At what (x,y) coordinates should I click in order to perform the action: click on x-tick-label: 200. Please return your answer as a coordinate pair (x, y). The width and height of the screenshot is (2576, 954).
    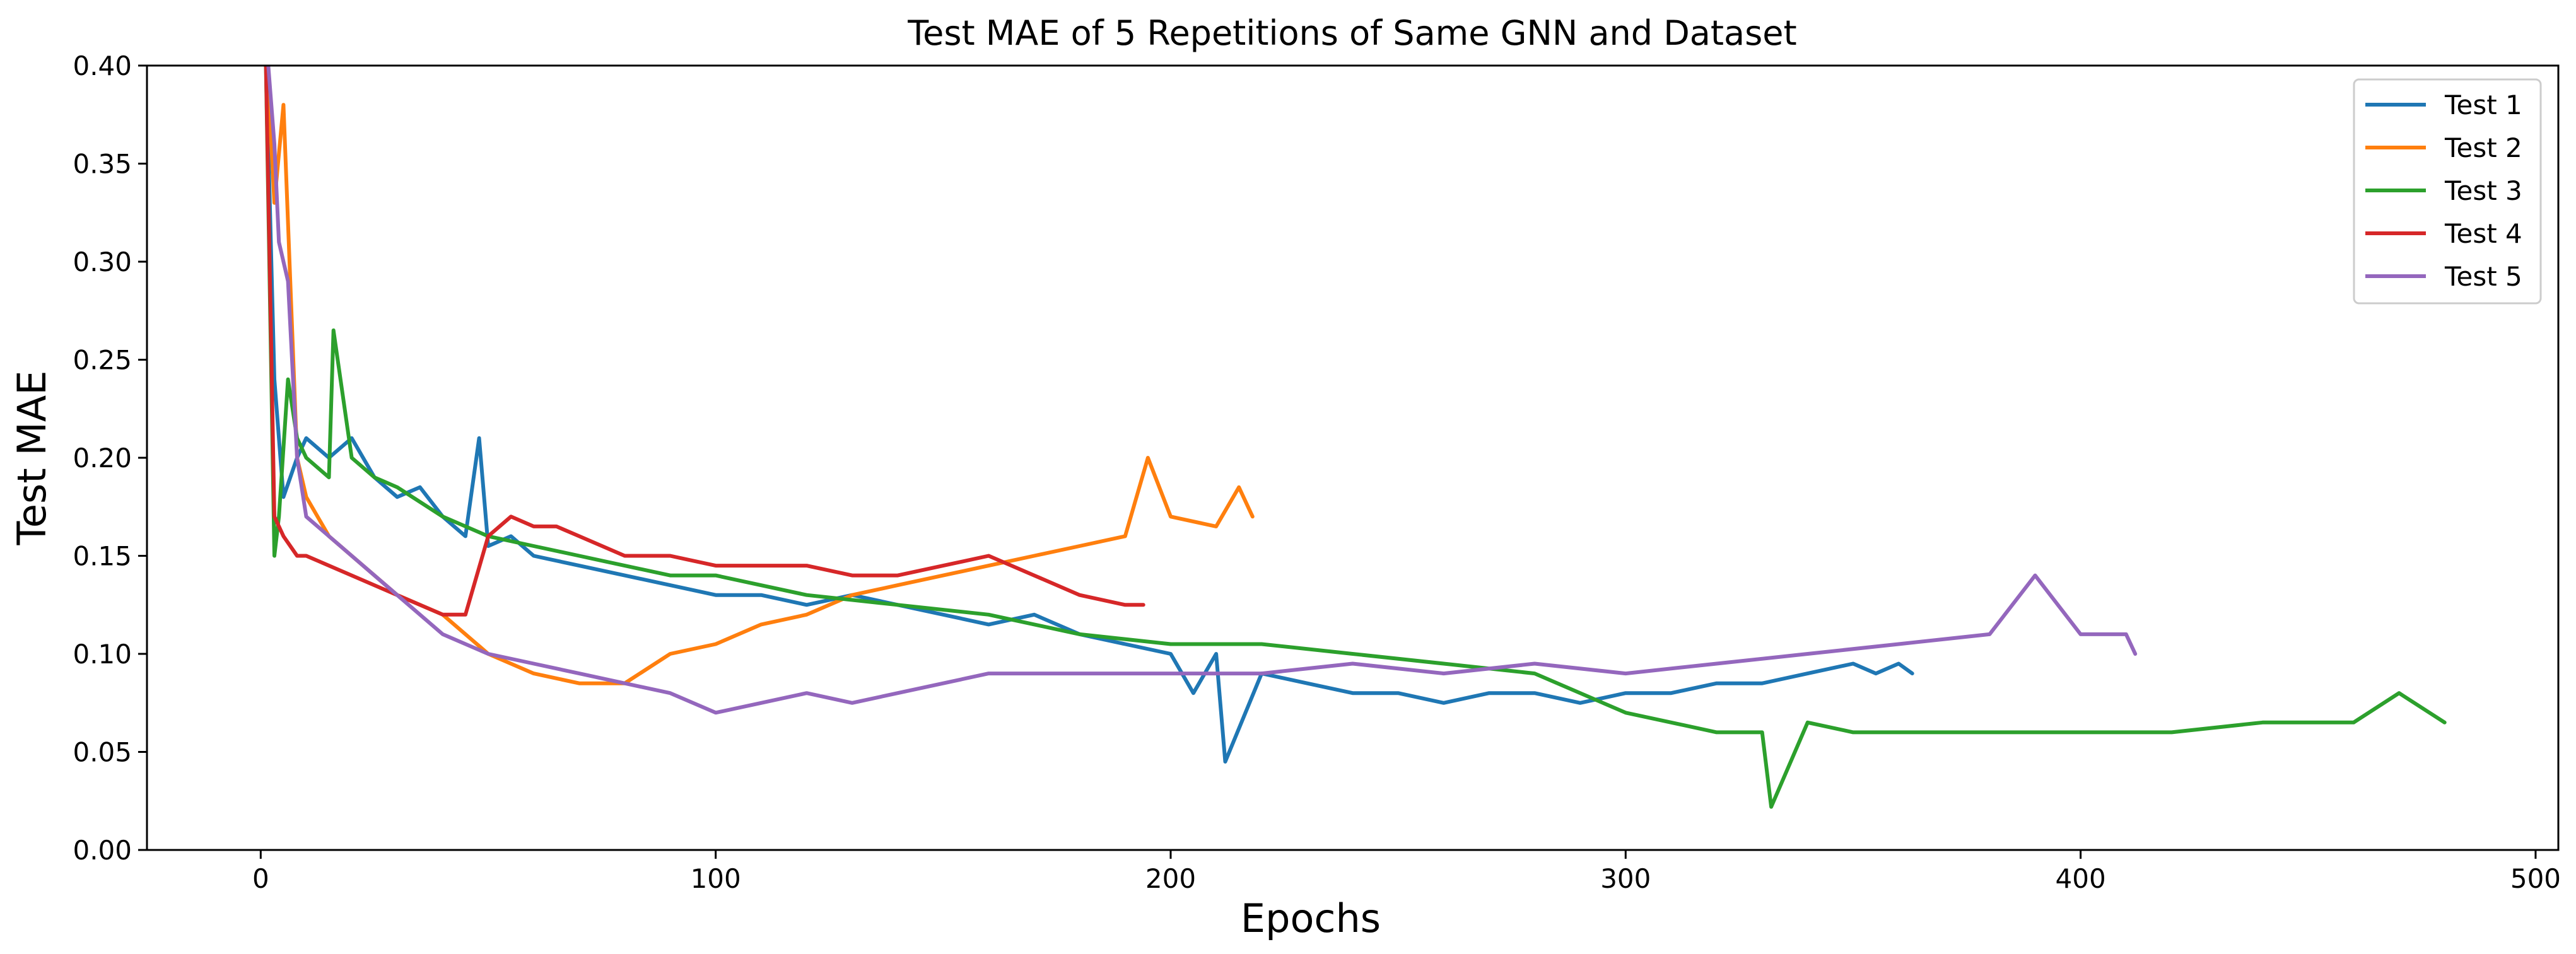
    Looking at the image, I should click on (1170, 879).